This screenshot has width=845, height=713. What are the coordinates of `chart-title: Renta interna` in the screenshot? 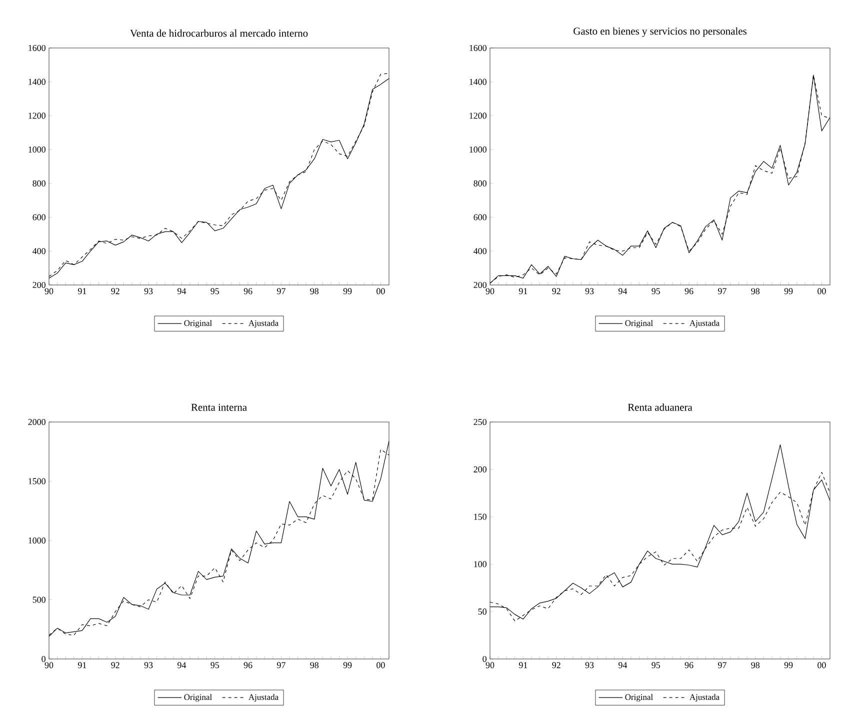 It's located at (219, 407).